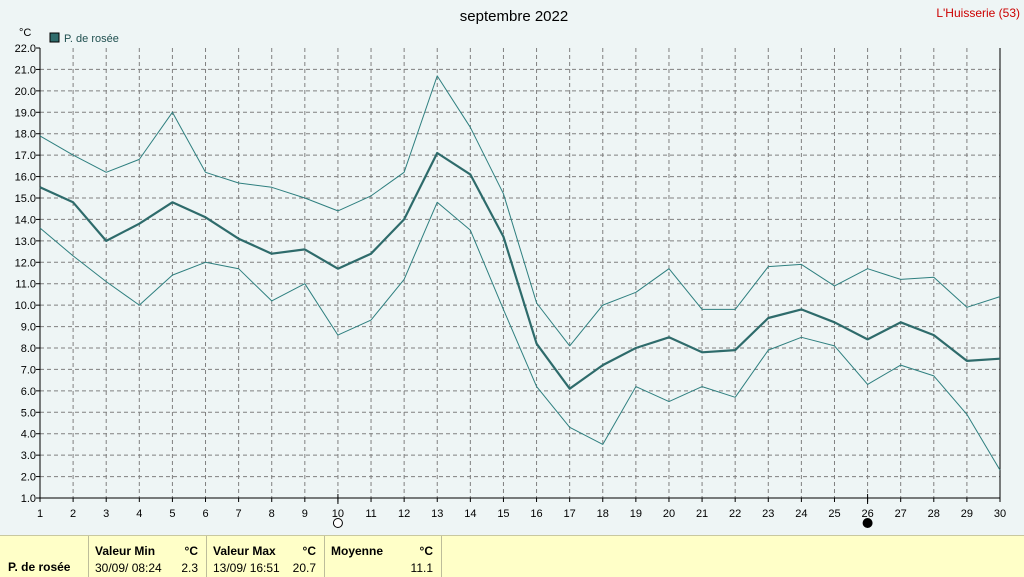 The image size is (1024, 577). Describe the element at coordinates (25, 156) in the screenshot. I see `y-tick-label: 17.0` at that location.